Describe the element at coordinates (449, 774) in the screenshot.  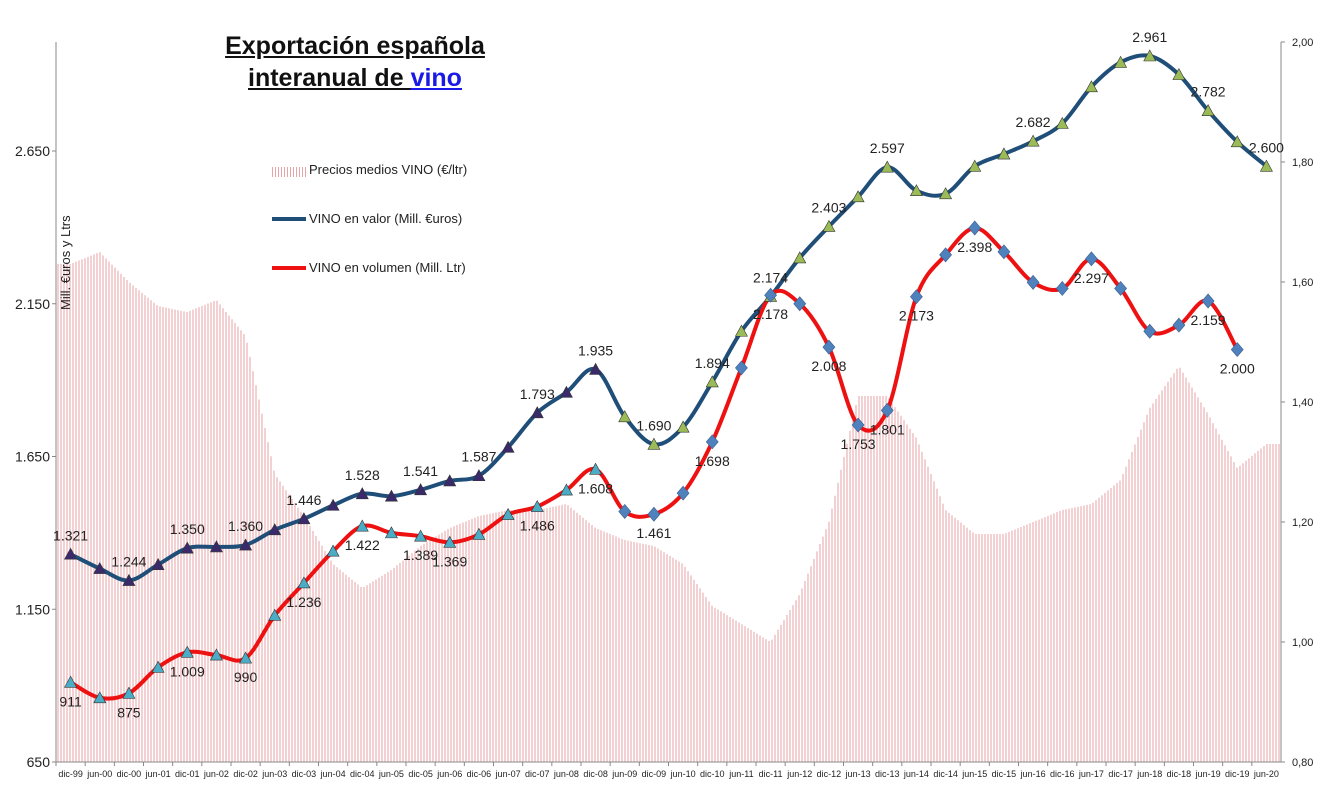
I see `x-tick-label: jun-06` at that location.